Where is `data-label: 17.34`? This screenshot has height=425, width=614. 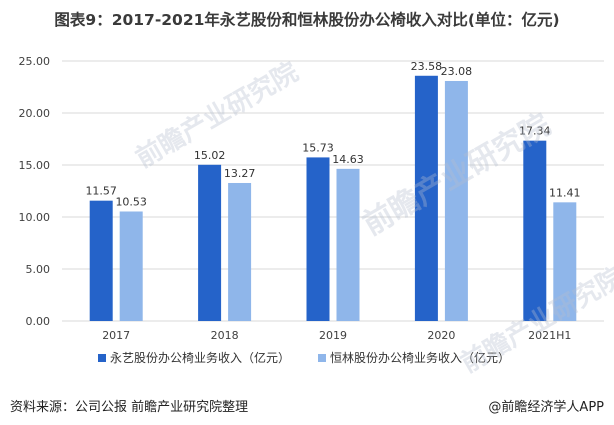 data-label: 17.34 is located at coordinates (535, 131).